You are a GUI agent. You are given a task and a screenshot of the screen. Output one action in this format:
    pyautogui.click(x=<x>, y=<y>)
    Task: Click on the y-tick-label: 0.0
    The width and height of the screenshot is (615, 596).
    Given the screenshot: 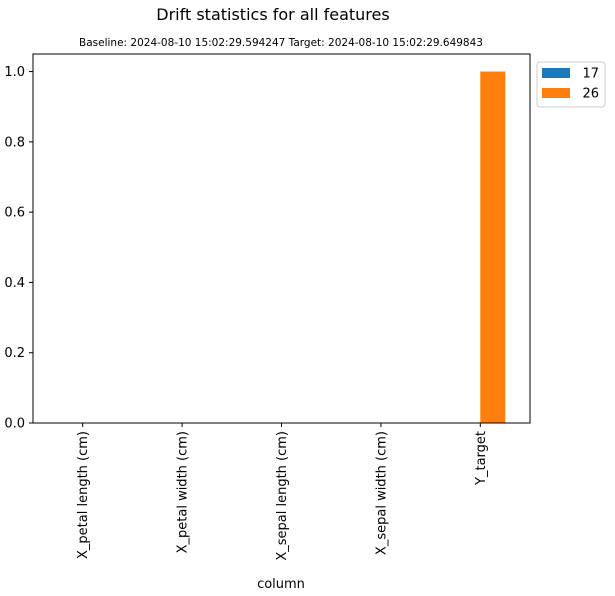 What is the action you would take?
    pyautogui.click(x=14, y=424)
    